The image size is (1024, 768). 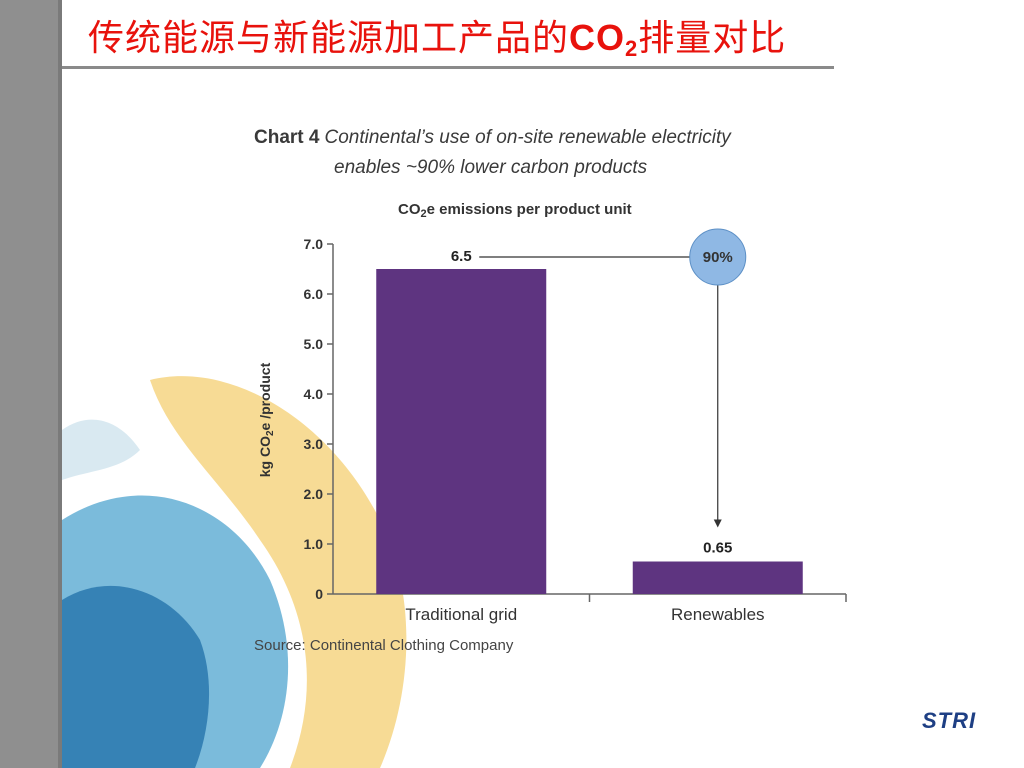 What do you see at coordinates (717, 548) in the screenshot?
I see `bar-value-label: 0.65` at bounding box center [717, 548].